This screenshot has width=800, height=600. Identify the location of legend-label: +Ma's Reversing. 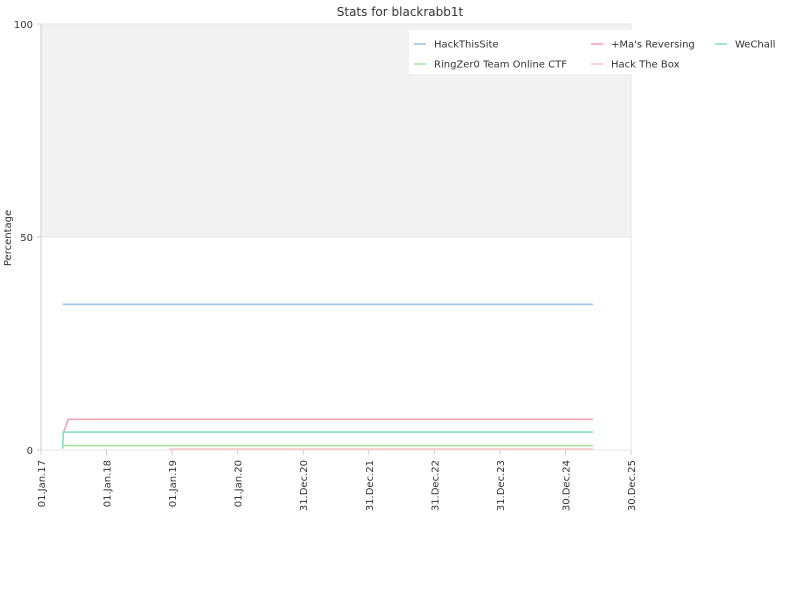
(653, 45).